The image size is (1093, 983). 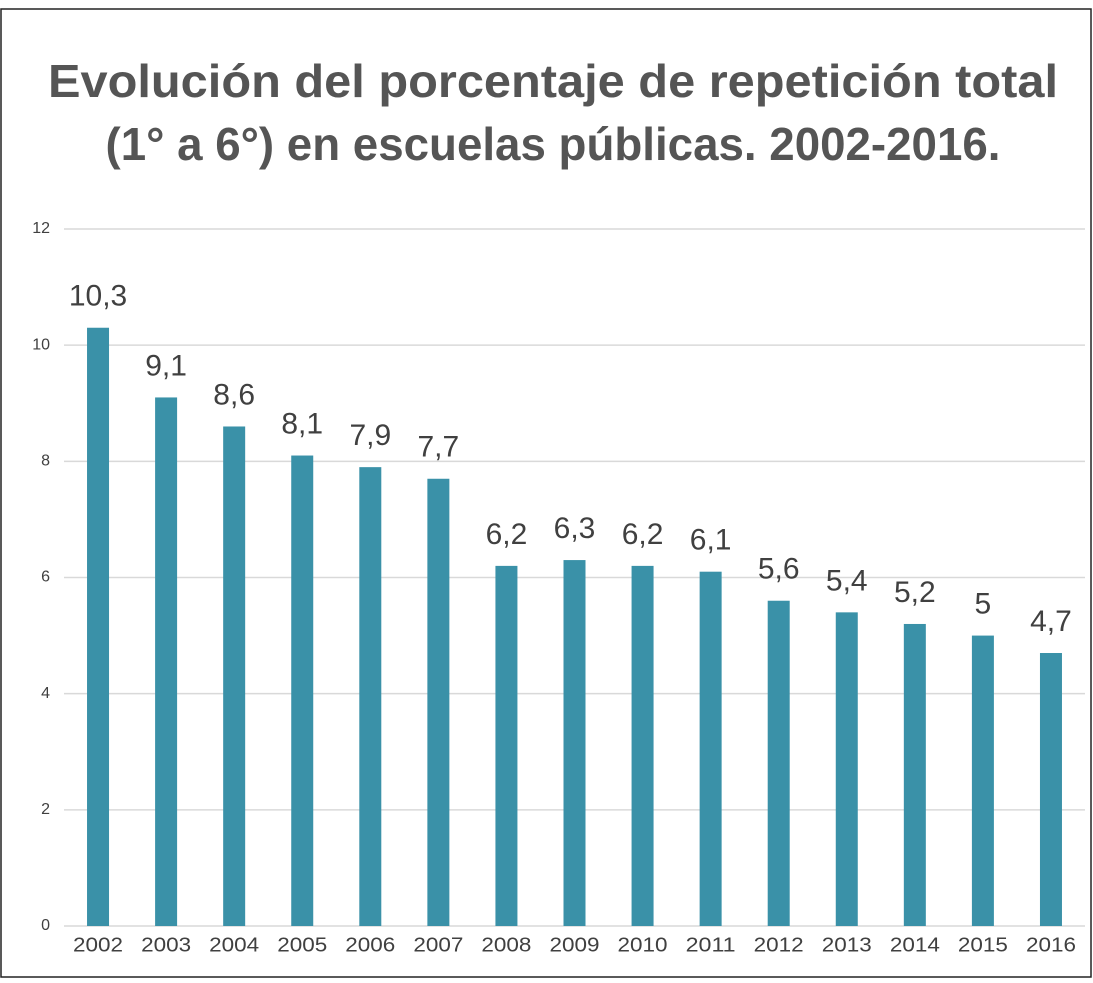 I want to click on x-tick-label: 2005, so click(x=302, y=945).